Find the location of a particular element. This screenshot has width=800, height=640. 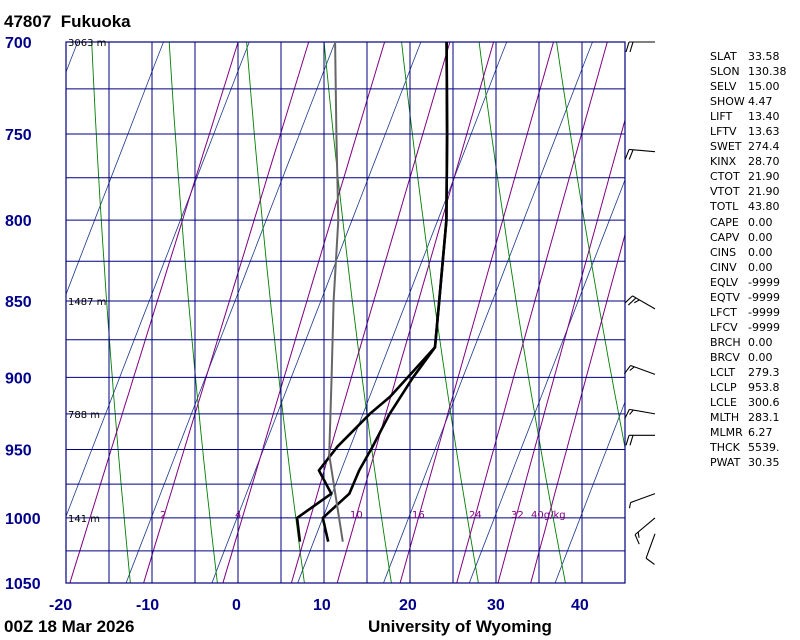

temp-tick-label: 30 is located at coordinates (496, 605).